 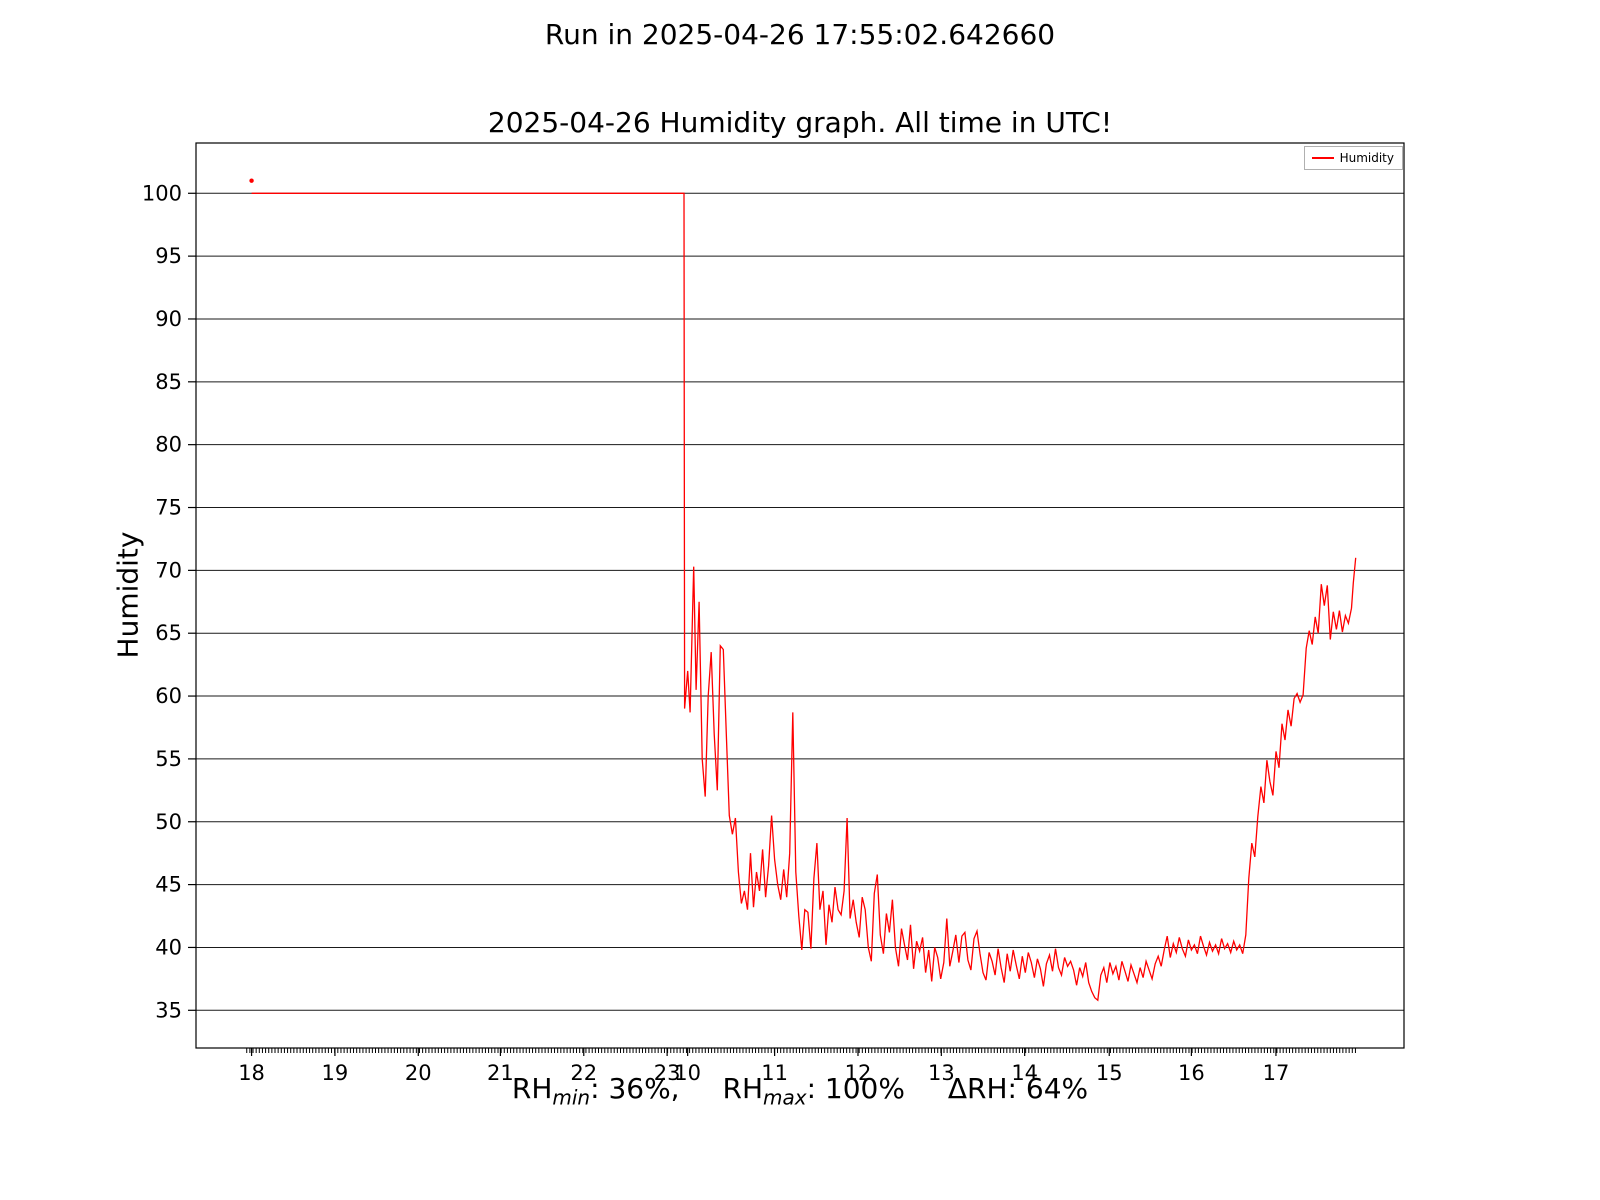 What do you see at coordinates (162, 193) in the screenshot?
I see `svg-text: 100` at bounding box center [162, 193].